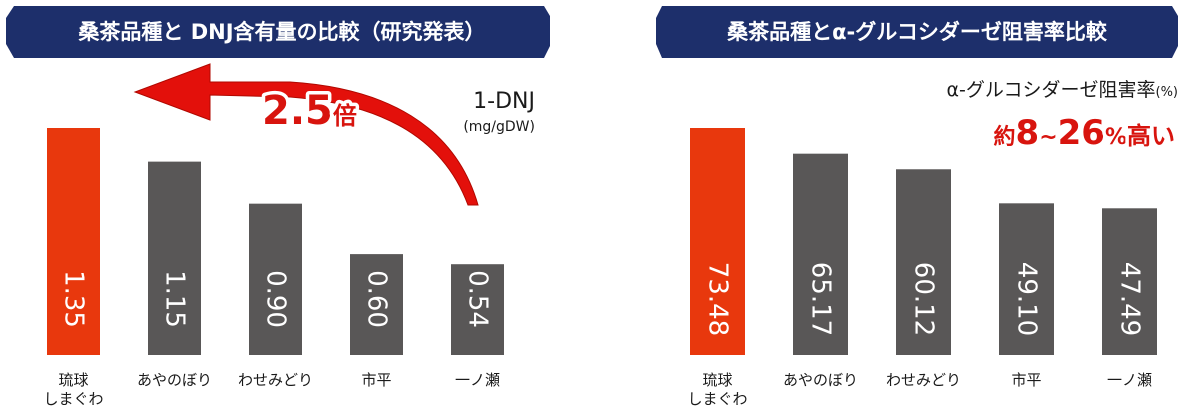 The image size is (1190, 414). I want to click on right-unit-text: α-グルコシダーゼ阻害率, so click(1050, 90).